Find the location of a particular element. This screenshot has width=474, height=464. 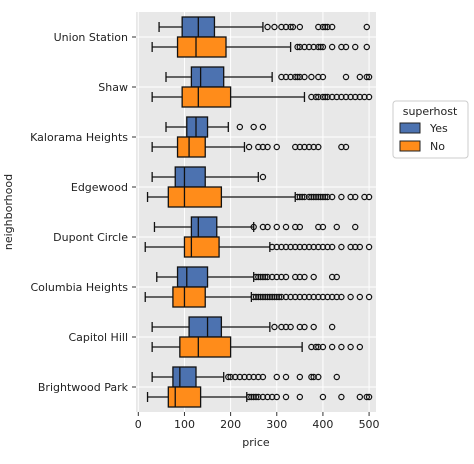

x-tick-label-0: 0 is located at coordinates (138, 424).